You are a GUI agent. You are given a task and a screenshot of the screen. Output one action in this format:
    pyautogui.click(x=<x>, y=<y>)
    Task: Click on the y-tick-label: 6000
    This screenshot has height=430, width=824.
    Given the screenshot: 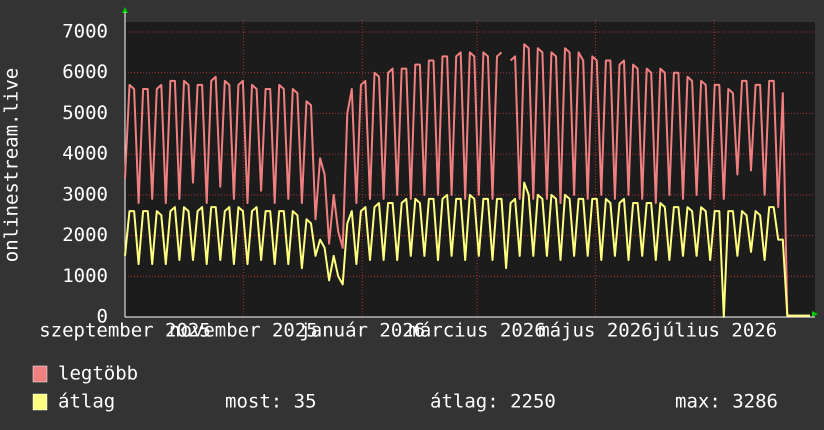 What is the action you would take?
    pyautogui.click(x=85, y=72)
    